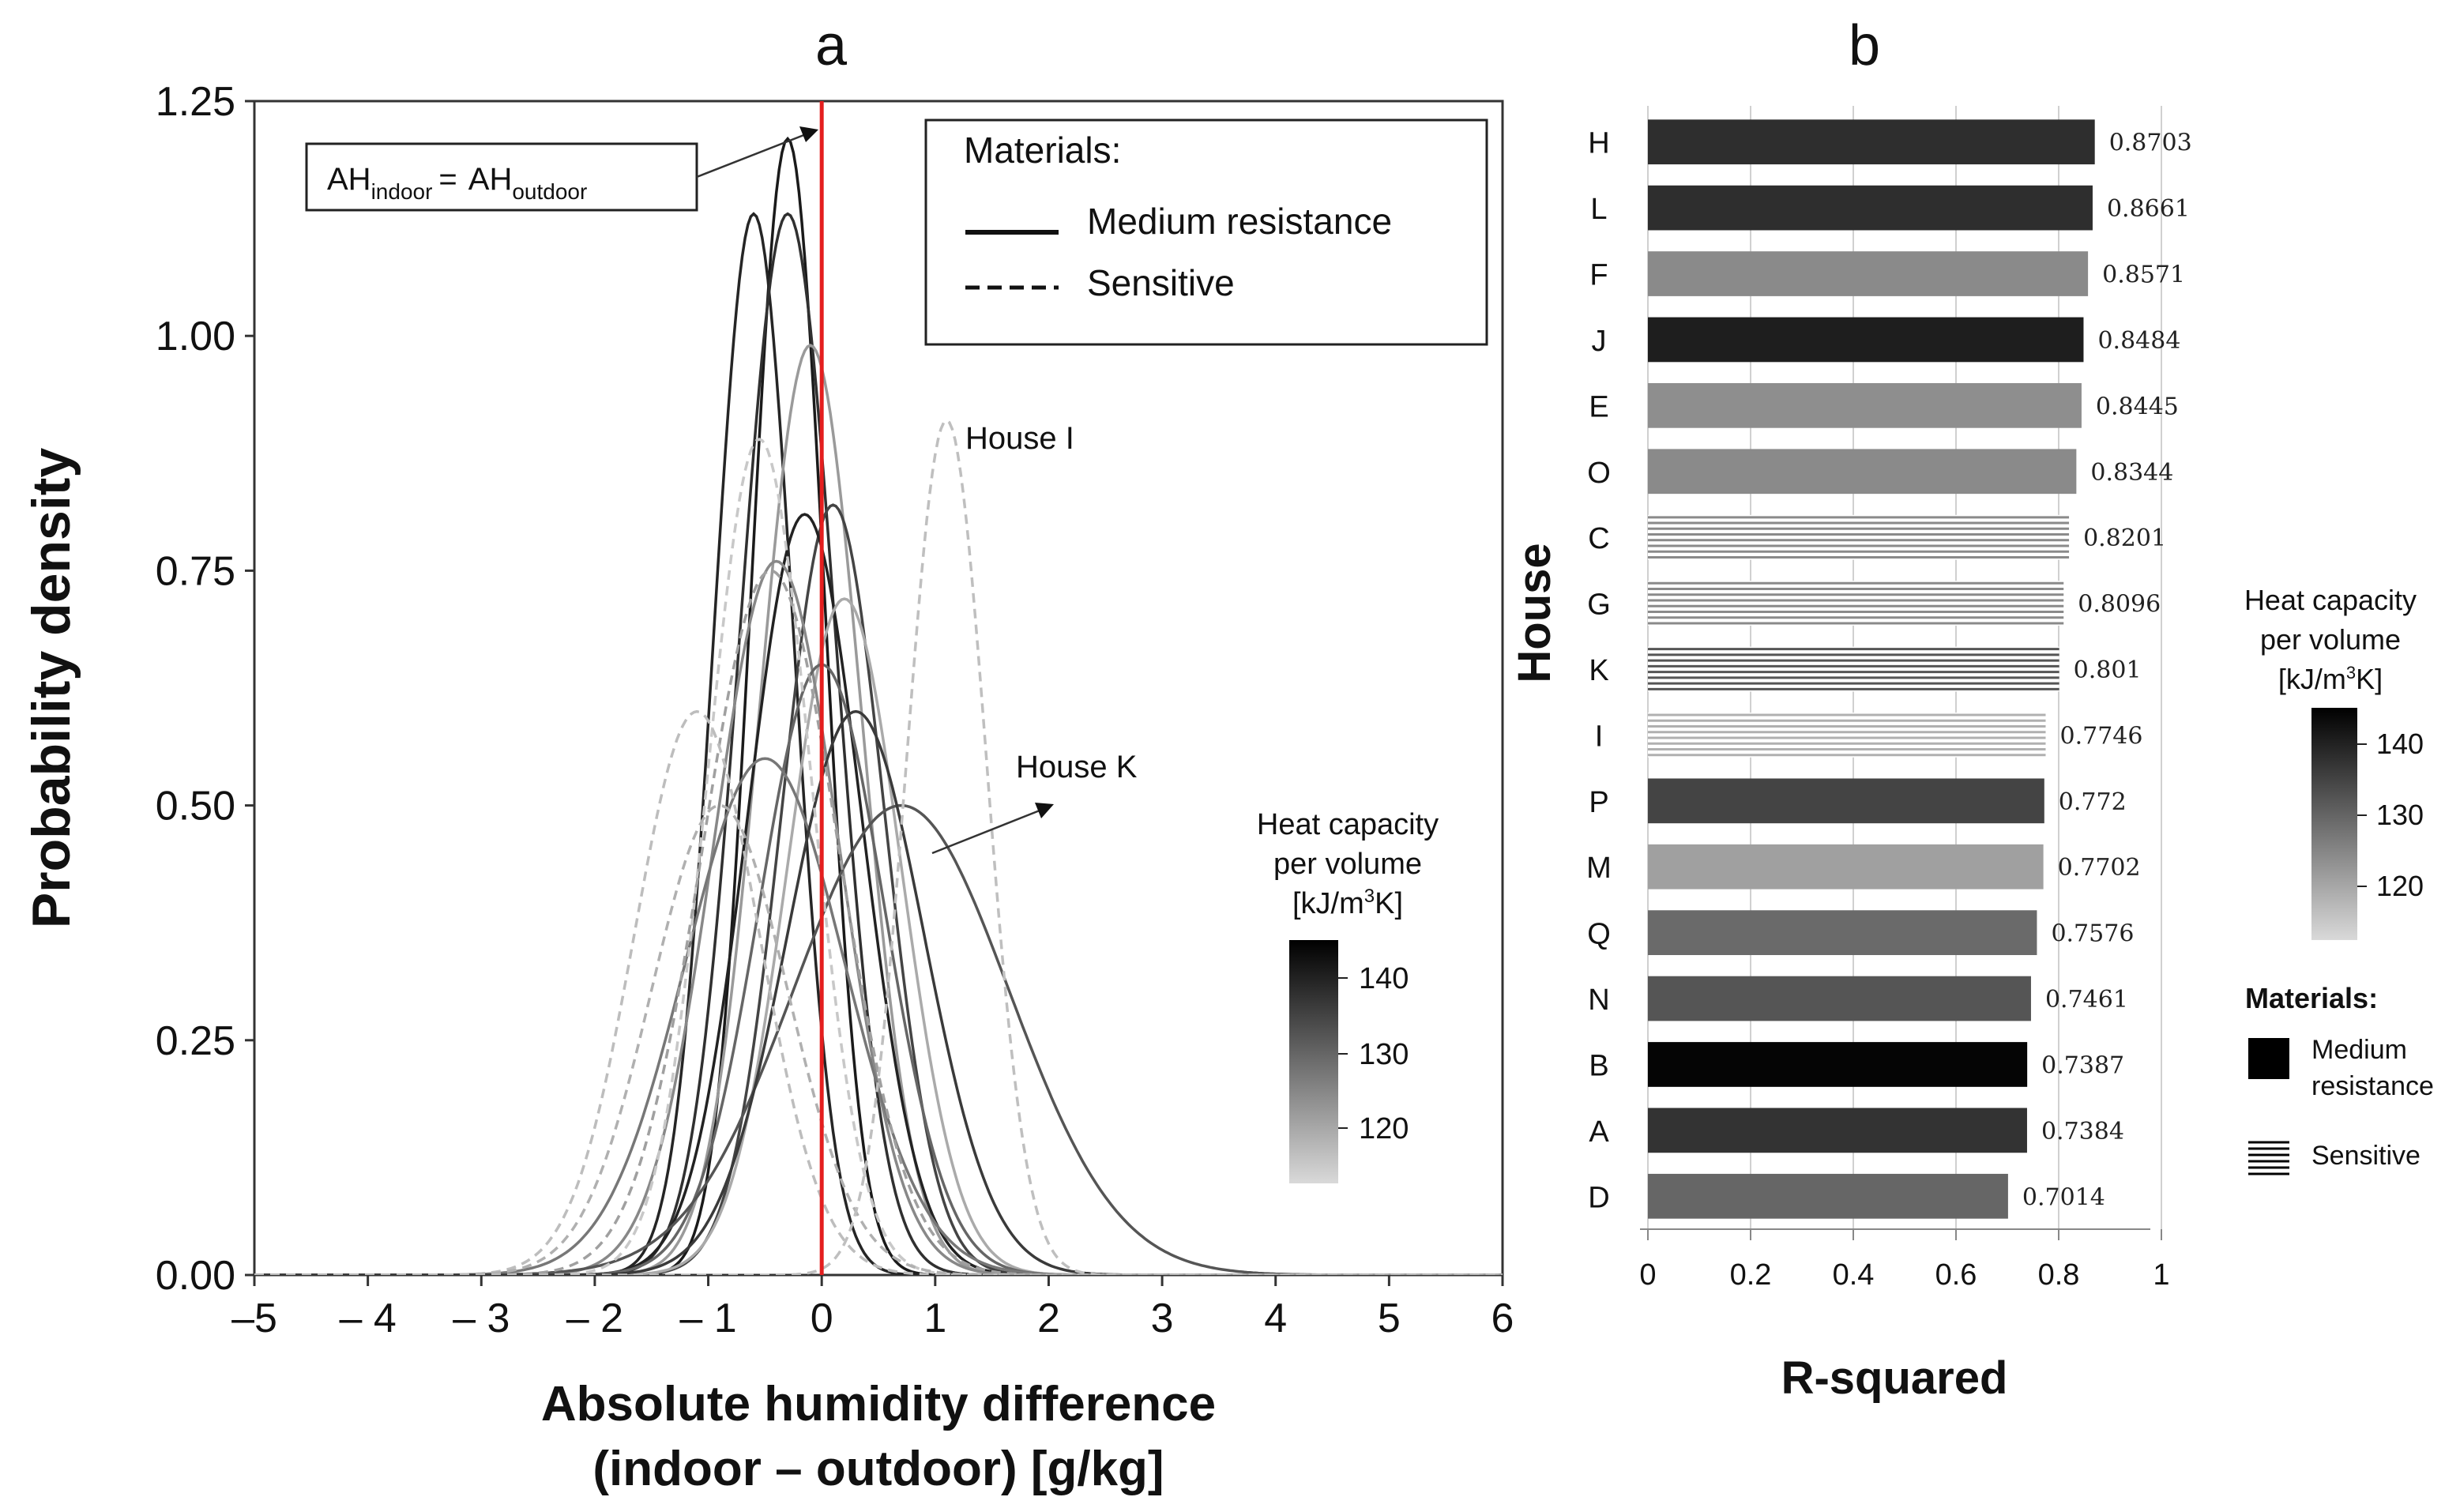 This screenshot has height=1512, width=2460. Describe the element at coordinates (1853, 669) in the screenshot. I see `bar-house-K` at that location.